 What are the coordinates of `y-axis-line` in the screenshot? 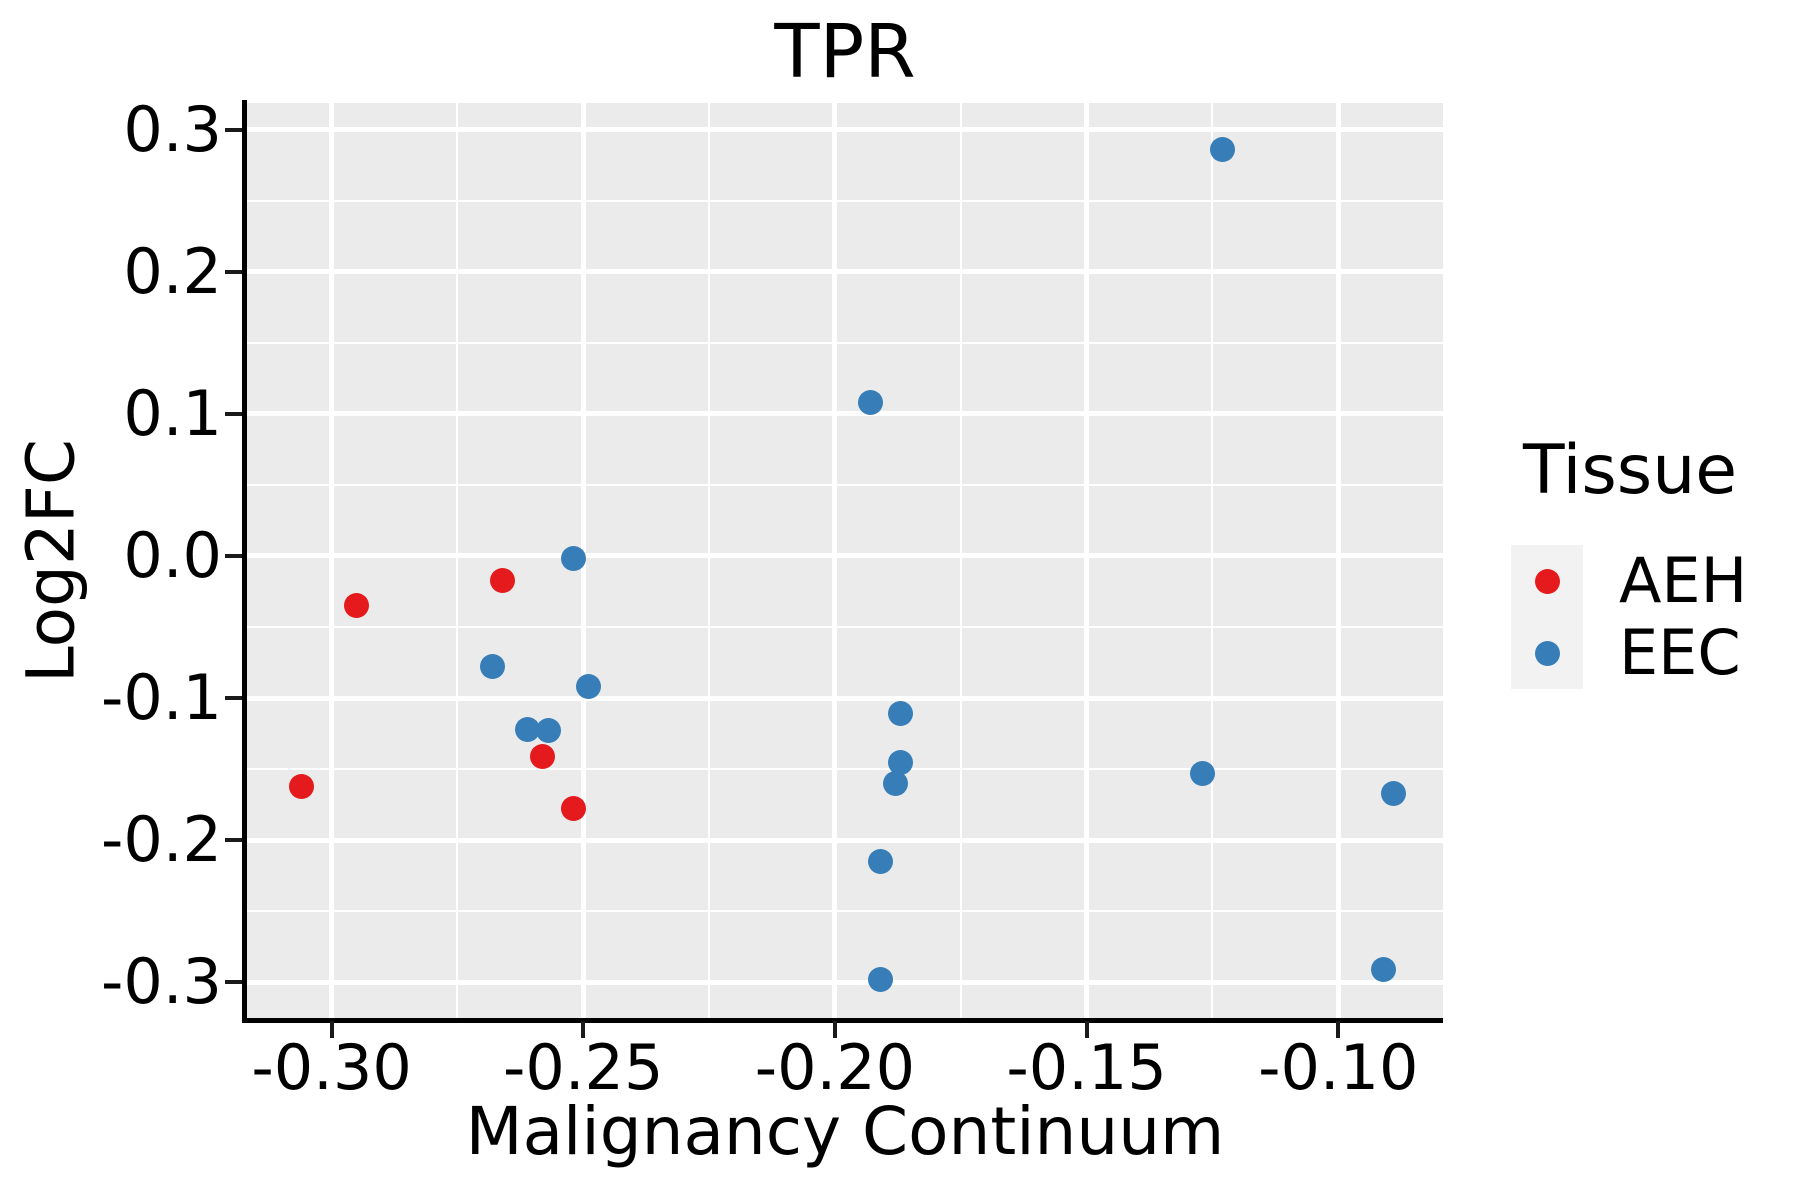 It's located at (244, 561).